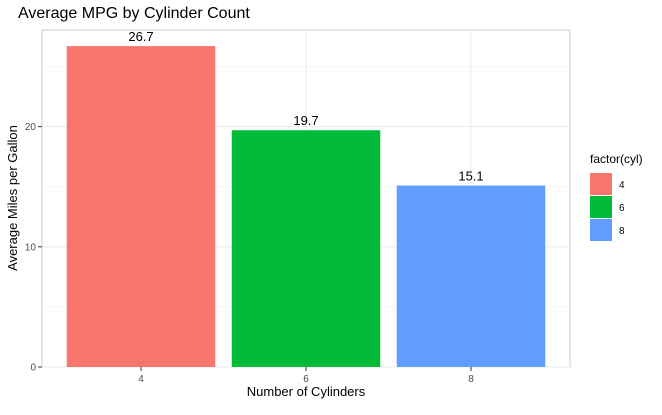 The height and width of the screenshot is (415, 662). Describe the element at coordinates (622, 185) in the screenshot. I see `legend-label: 4` at that location.